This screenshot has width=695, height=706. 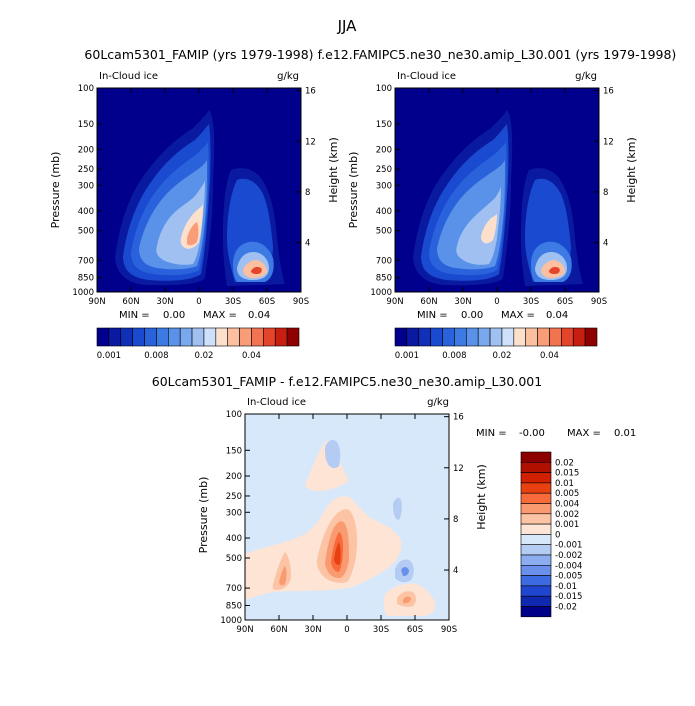 What do you see at coordinates (604, 168) in the screenshot?
I see `panel2-y2-axis: 16 12 8 4` at bounding box center [604, 168].